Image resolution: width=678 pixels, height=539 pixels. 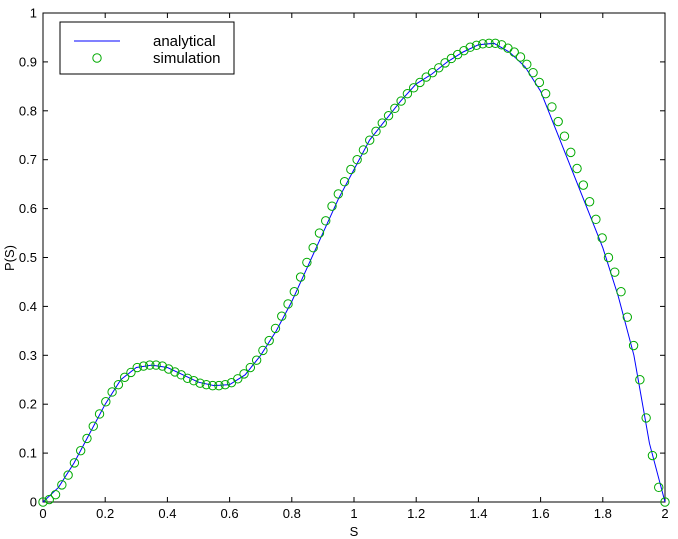 I want to click on legend-box, so click(x=147, y=48).